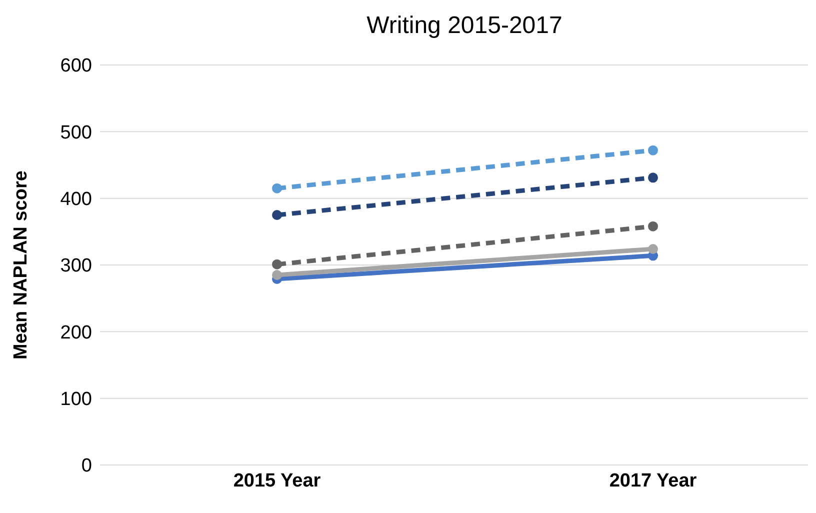 Image resolution: width=816 pixels, height=513 pixels. I want to click on chart-title: Writing 2015-2017, so click(465, 26).